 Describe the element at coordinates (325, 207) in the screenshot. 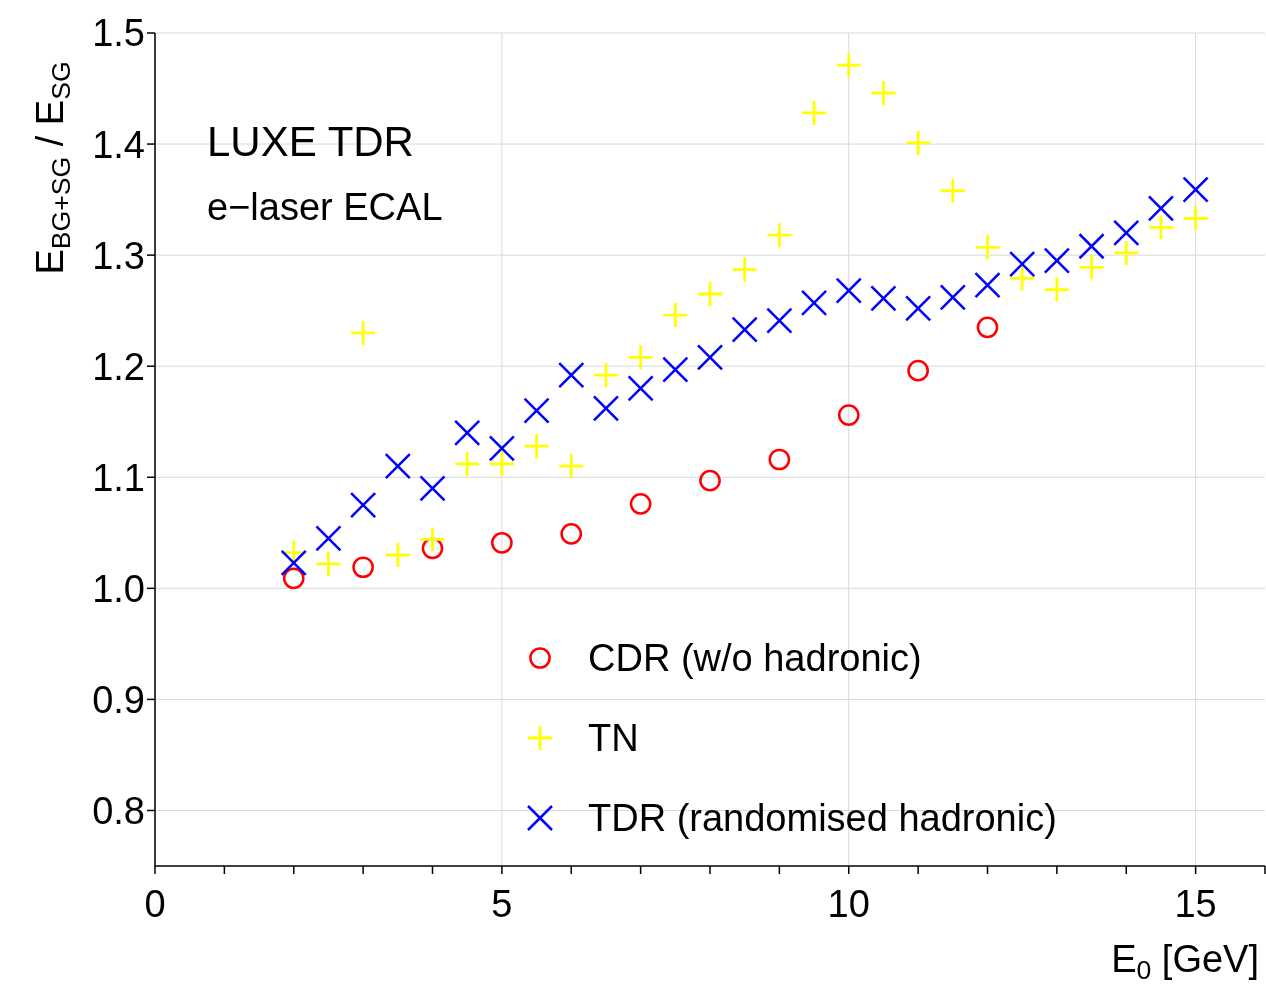

I see `annotation: e−laser ECAL` at that location.